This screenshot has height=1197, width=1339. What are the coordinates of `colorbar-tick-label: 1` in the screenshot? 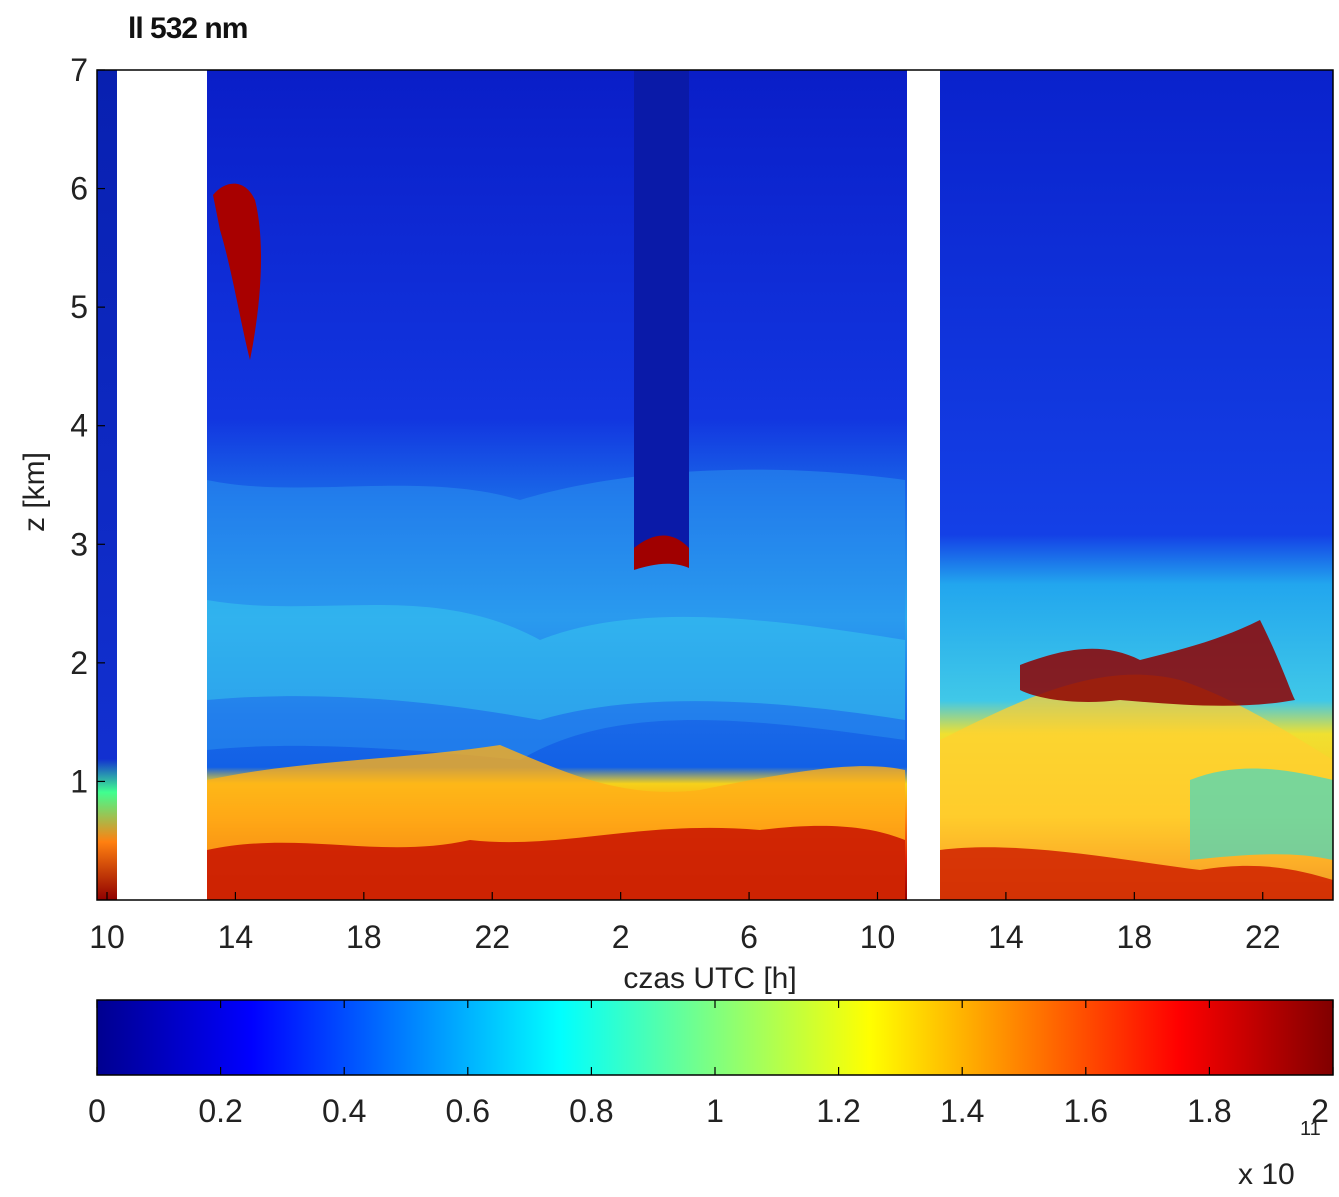 It's located at (715, 1111).